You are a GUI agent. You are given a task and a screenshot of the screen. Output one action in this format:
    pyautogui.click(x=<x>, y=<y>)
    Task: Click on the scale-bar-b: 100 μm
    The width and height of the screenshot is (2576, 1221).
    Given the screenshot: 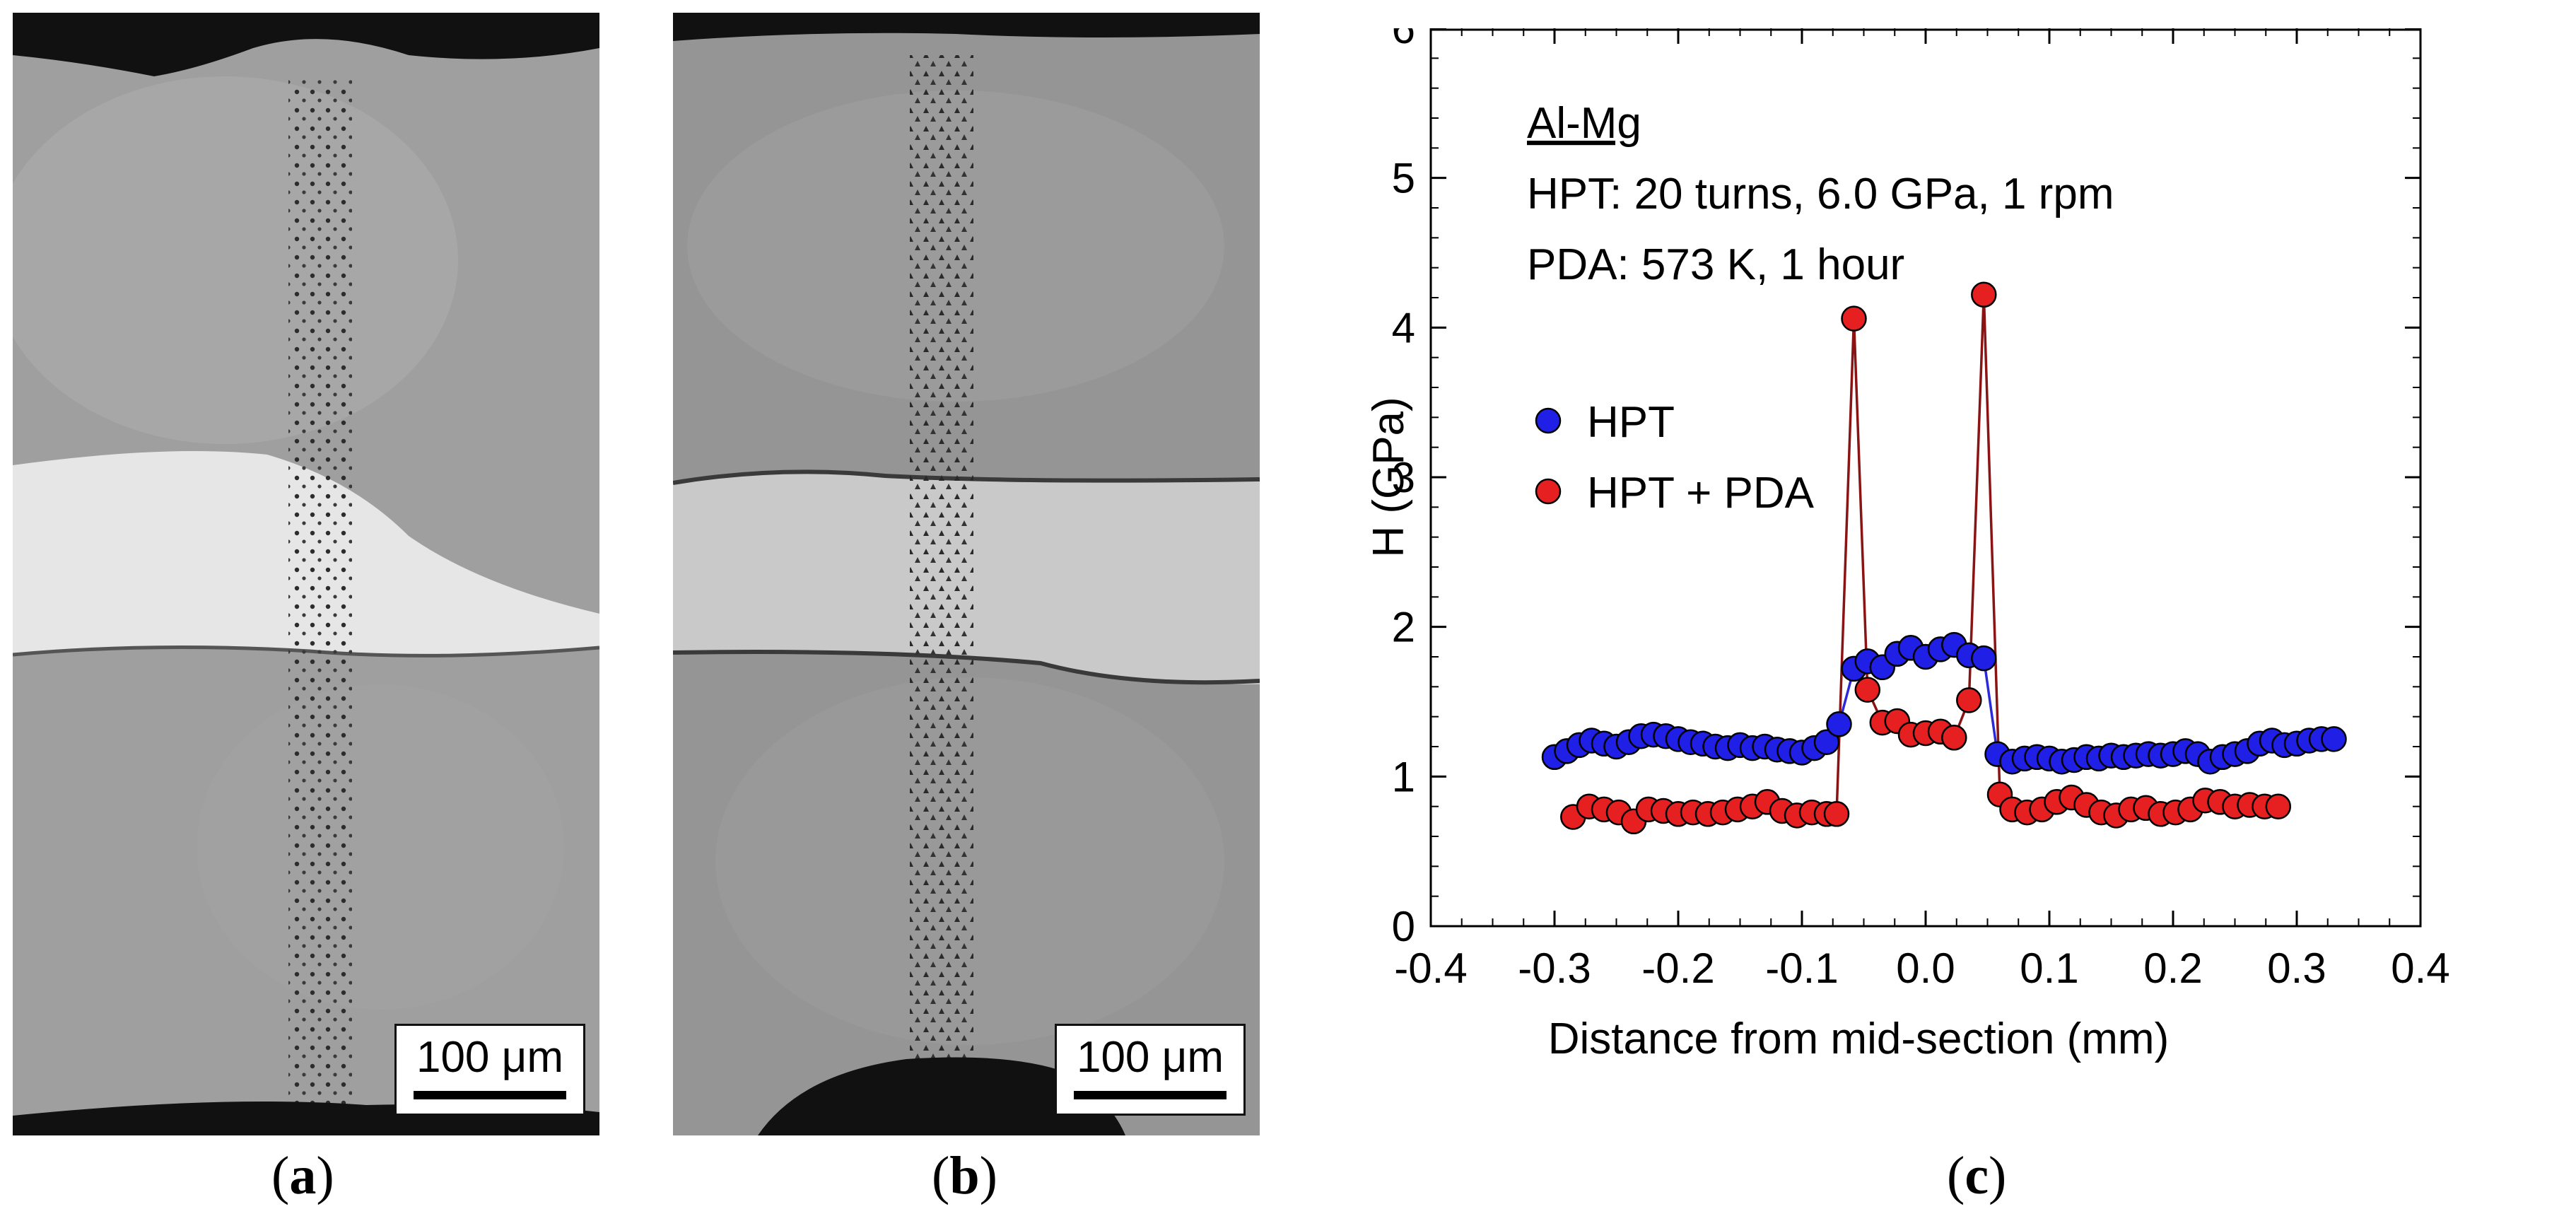 What is the action you would take?
    pyautogui.click(x=1151, y=1070)
    